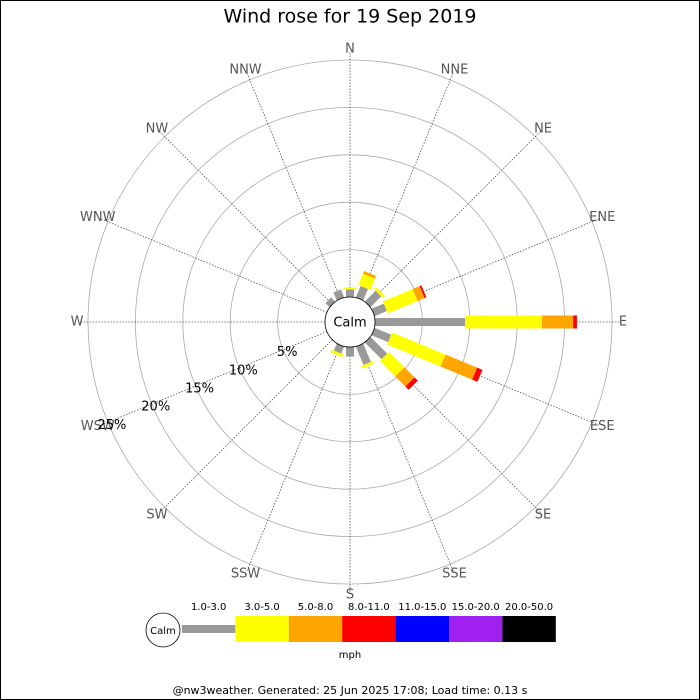 The width and height of the screenshot is (700, 700). I want to click on chart-title: Wind rose for 19 Sep 2019, so click(349, 17).